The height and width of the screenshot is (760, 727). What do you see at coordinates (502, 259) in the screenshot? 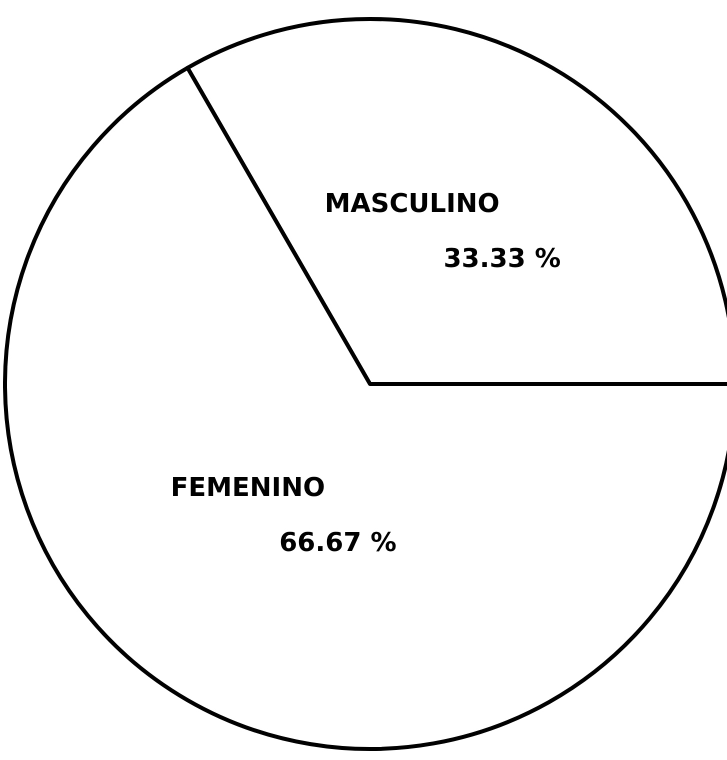
I see `data-label: 33.33 %` at bounding box center [502, 259].